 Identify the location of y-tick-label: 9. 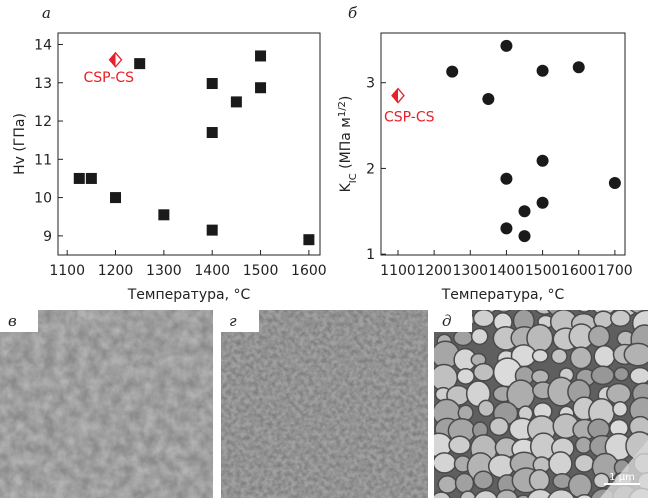
(47, 237).